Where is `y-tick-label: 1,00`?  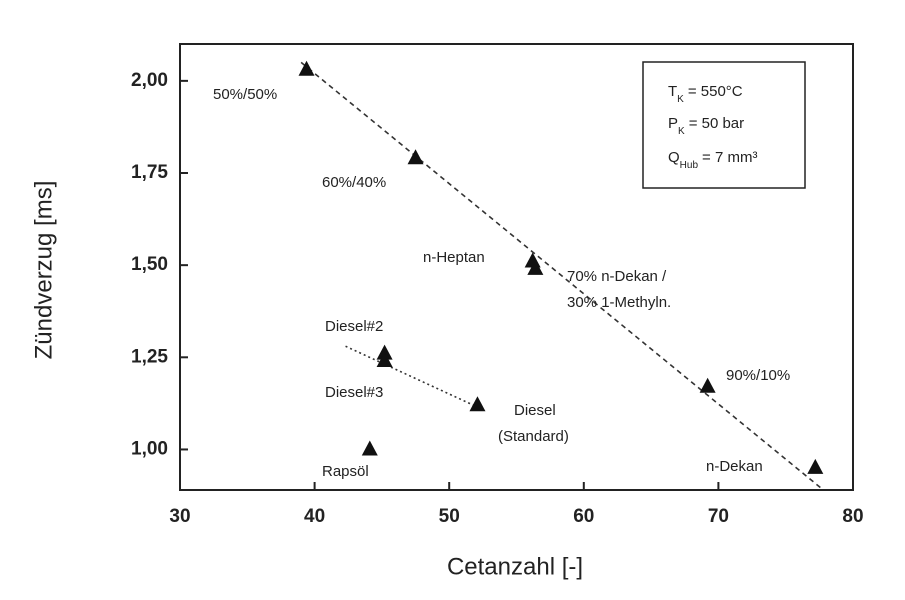
y-tick-label: 1,00 is located at coordinates (149, 448).